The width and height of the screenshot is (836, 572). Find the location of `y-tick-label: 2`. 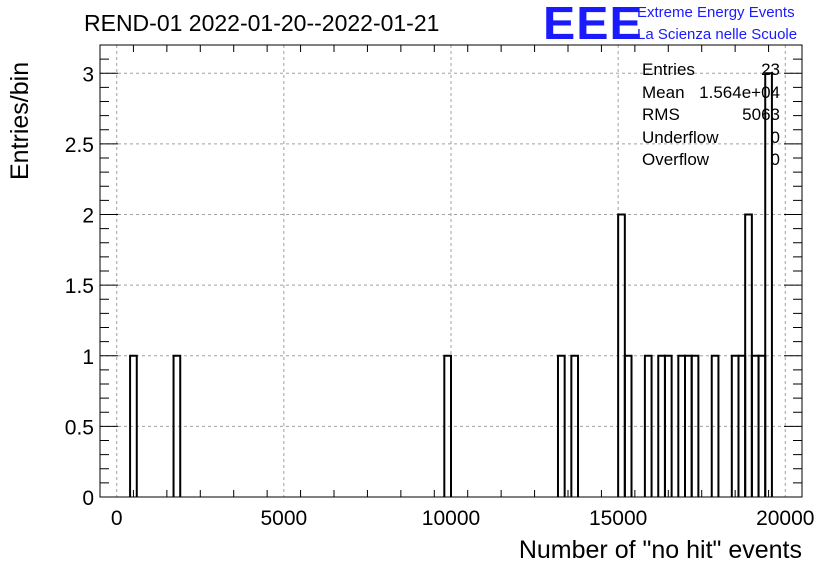

y-tick-label: 2 is located at coordinates (88, 216).